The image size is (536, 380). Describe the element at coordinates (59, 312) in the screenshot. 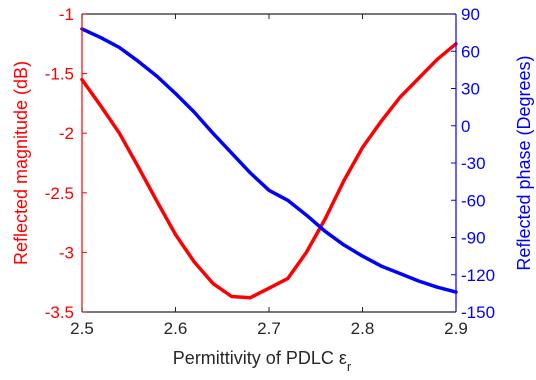

I see `y-left-tick-label: -3.5` at that location.